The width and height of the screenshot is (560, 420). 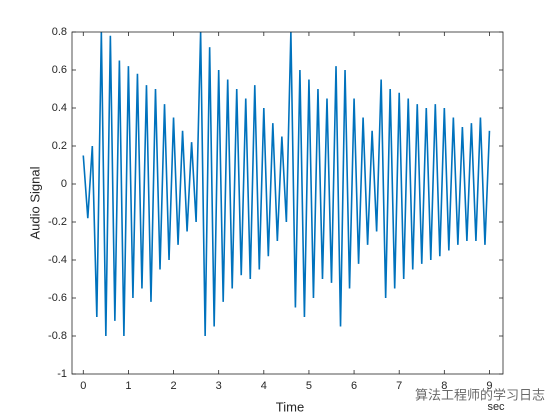 What do you see at coordinates (128, 386) in the screenshot?
I see `x-tick-label: 1` at bounding box center [128, 386].